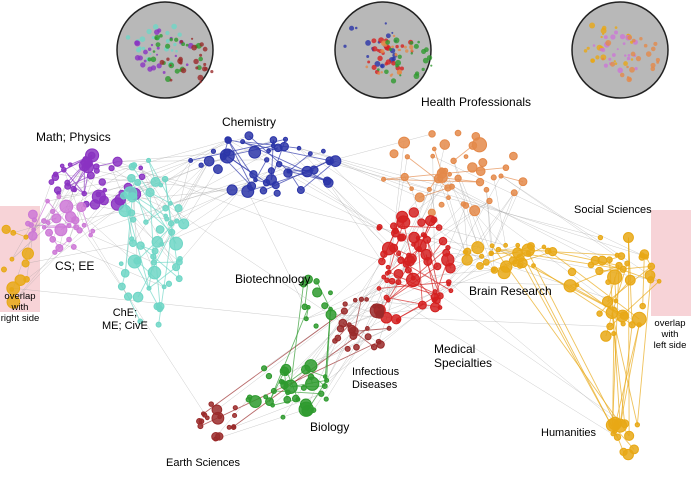 The width and height of the screenshot is (691, 483). What do you see at coordinates (249, 122) in the screenshot?
I see `cluster-label-chemistry: Chemistry` at bounding box center [249, 122].